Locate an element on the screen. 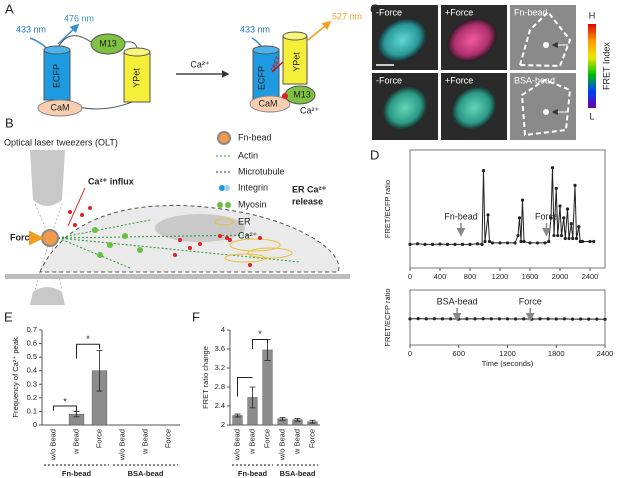 This screenshot has width=617, height=478. legend-label: Microtubule is located at coordinates (261, 171).